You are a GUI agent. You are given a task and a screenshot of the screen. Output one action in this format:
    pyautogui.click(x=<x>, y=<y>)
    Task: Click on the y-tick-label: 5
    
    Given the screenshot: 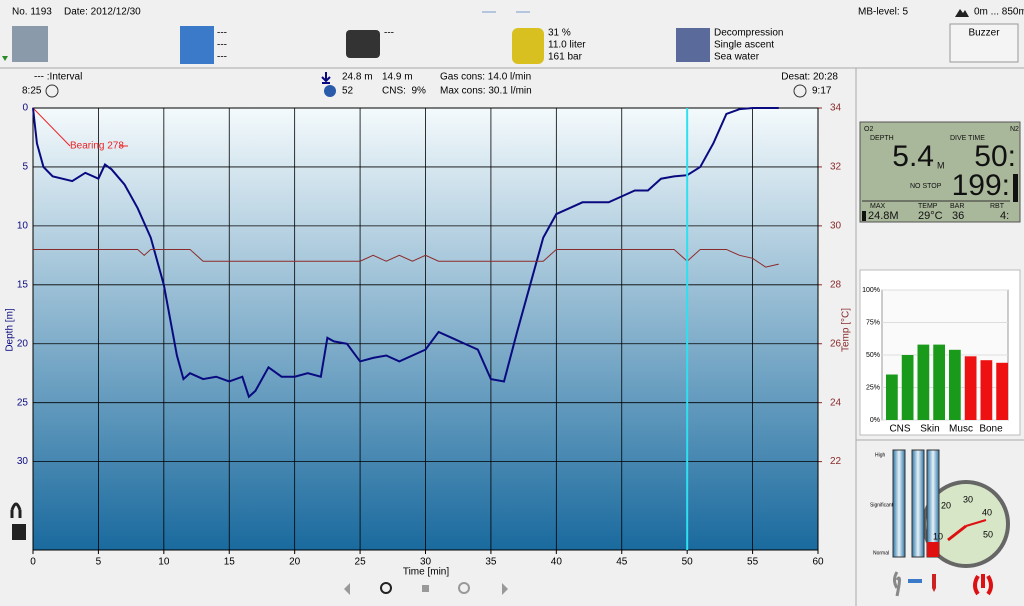 What is the action you would take?
    pyautogui.click(x=25, y=167)
    